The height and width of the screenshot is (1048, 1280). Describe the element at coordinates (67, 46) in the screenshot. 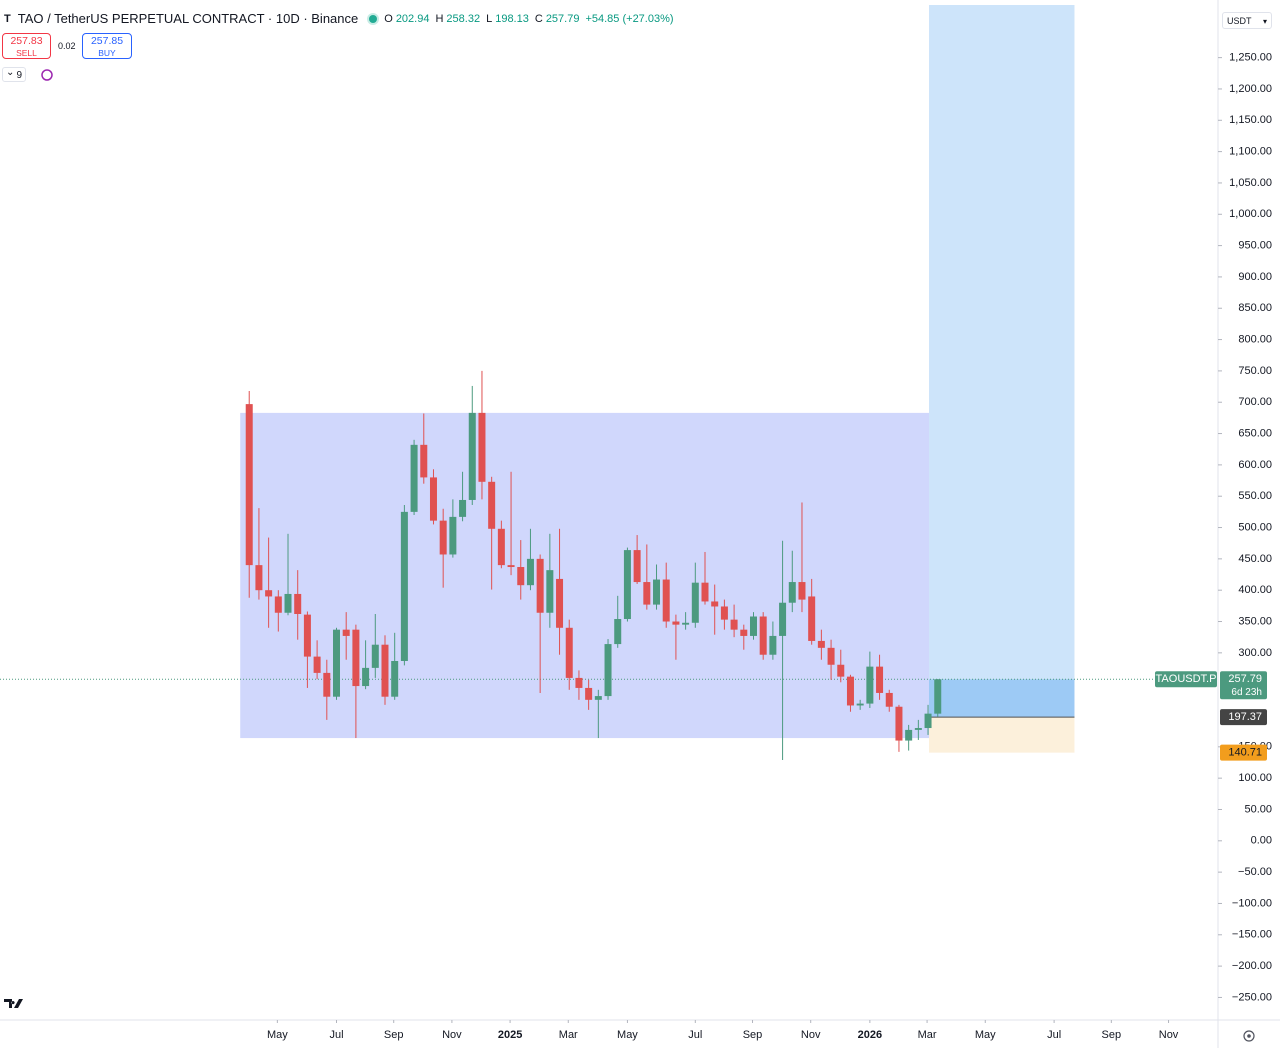

I see `spread: 0.02` at that location.